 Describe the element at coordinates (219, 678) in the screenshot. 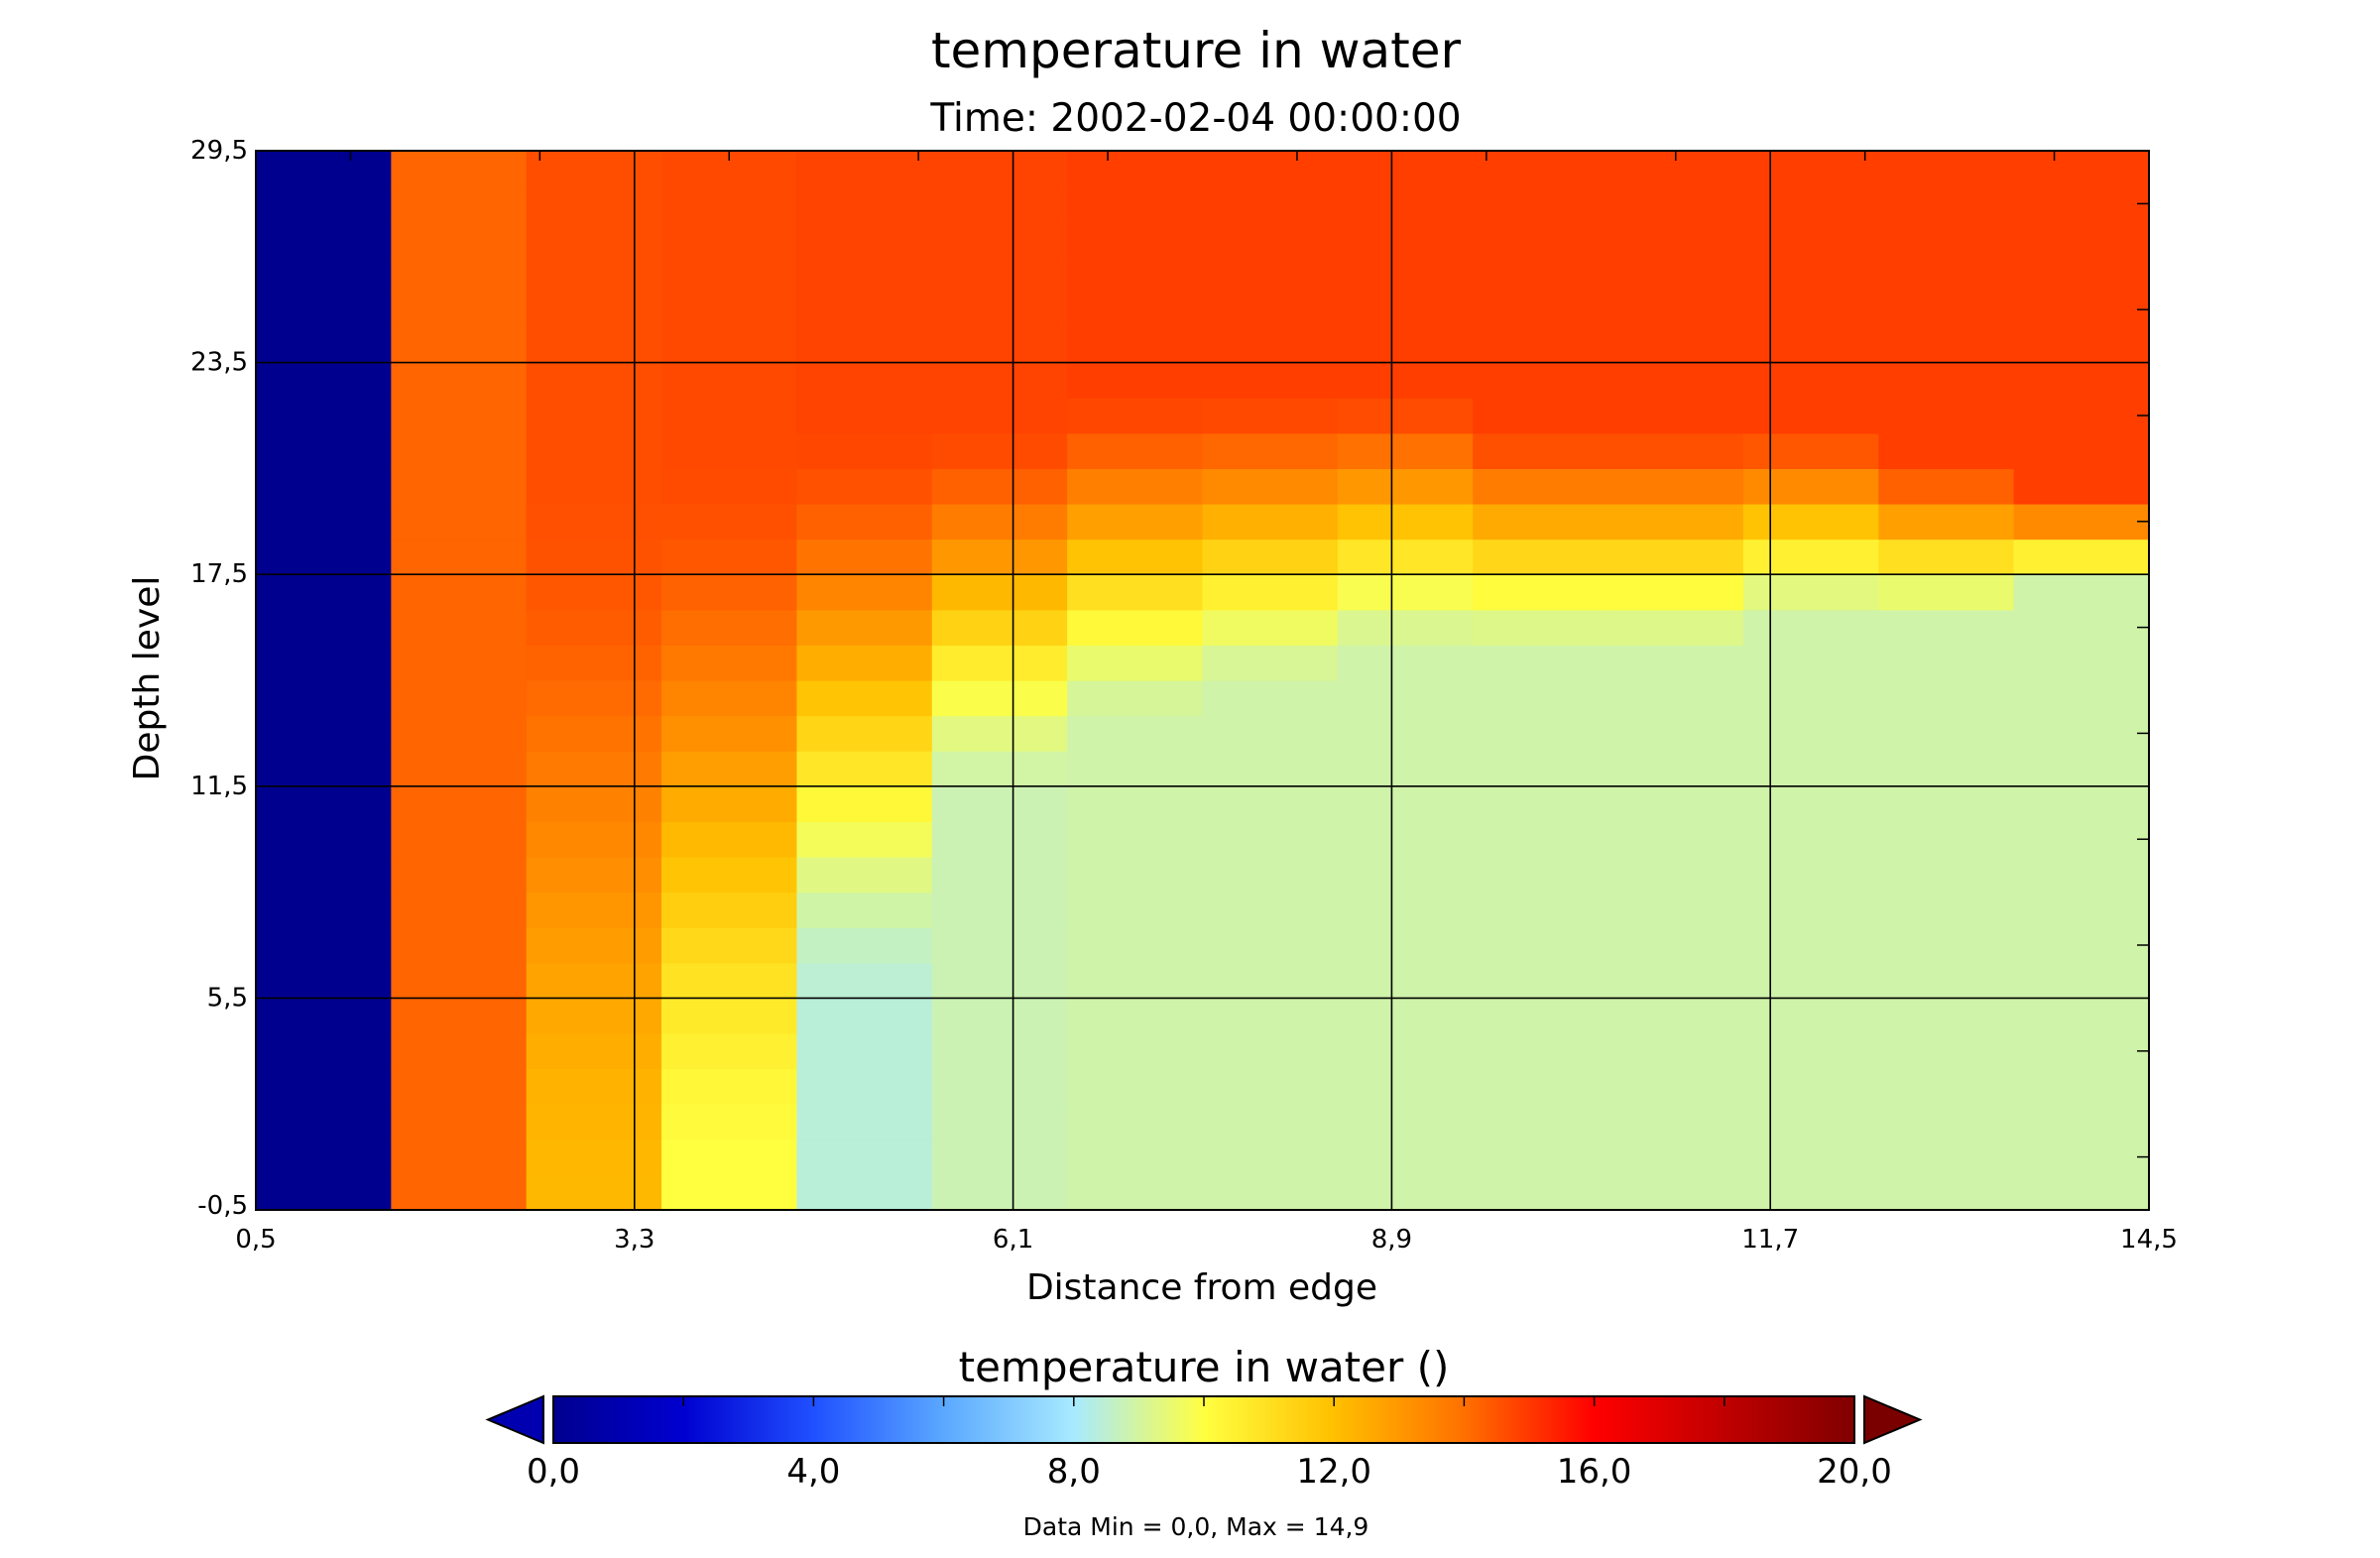

I see `y-axis-ticks: -0,5 5,5 11,5 17,5 23,5 29,5` at that location.